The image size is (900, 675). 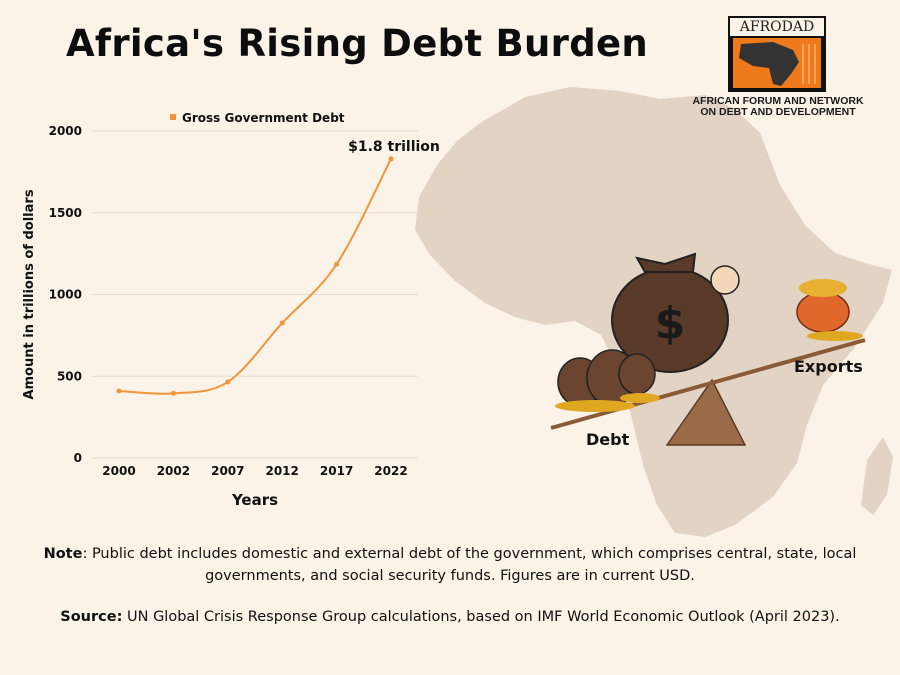 I want to click on y-tick-label: 500, so click(x=69, y=376).